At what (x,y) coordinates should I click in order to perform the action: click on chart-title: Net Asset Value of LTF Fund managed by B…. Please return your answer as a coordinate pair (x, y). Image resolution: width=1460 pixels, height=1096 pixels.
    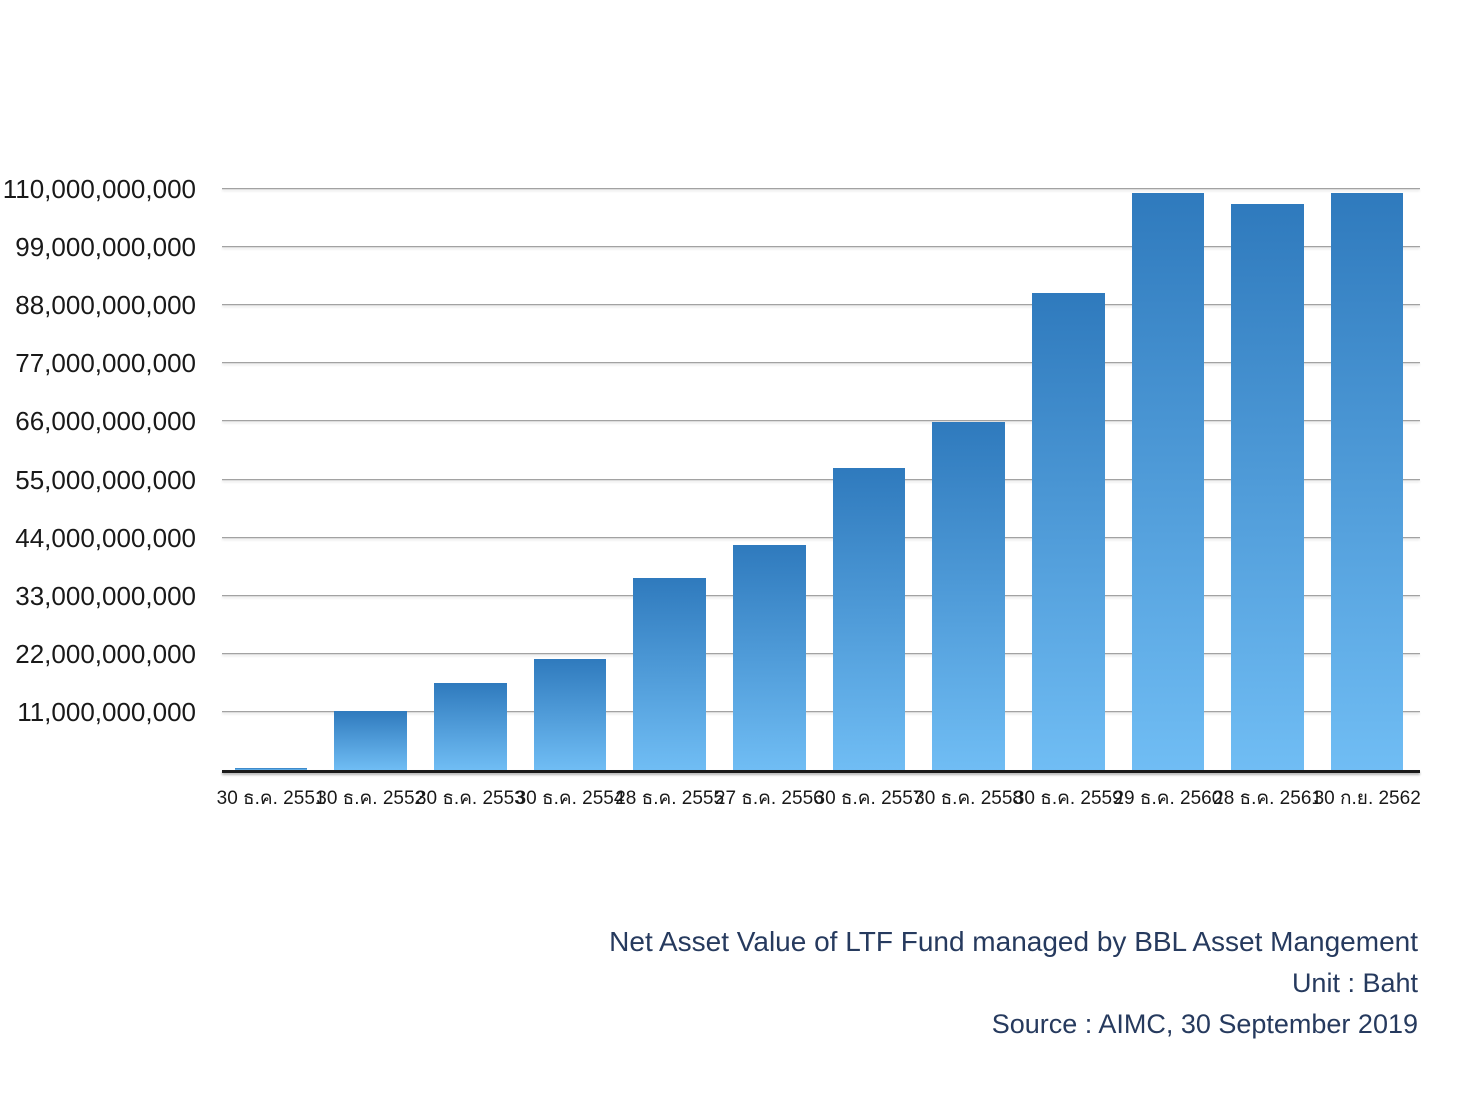
    Looking at the image, I should click on (1013, 941).